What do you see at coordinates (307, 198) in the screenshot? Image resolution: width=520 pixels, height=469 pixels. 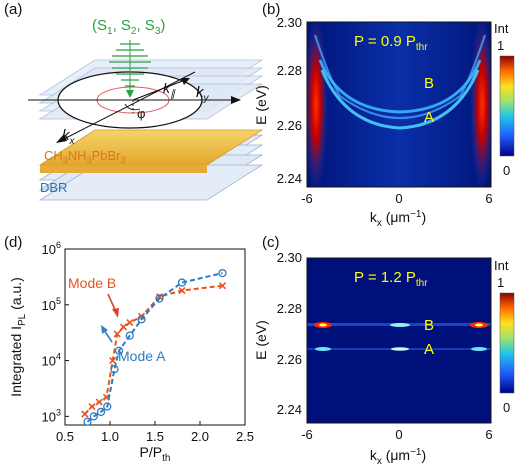 I see `map-b-xtick: -6` at bounding box center [307, 198].